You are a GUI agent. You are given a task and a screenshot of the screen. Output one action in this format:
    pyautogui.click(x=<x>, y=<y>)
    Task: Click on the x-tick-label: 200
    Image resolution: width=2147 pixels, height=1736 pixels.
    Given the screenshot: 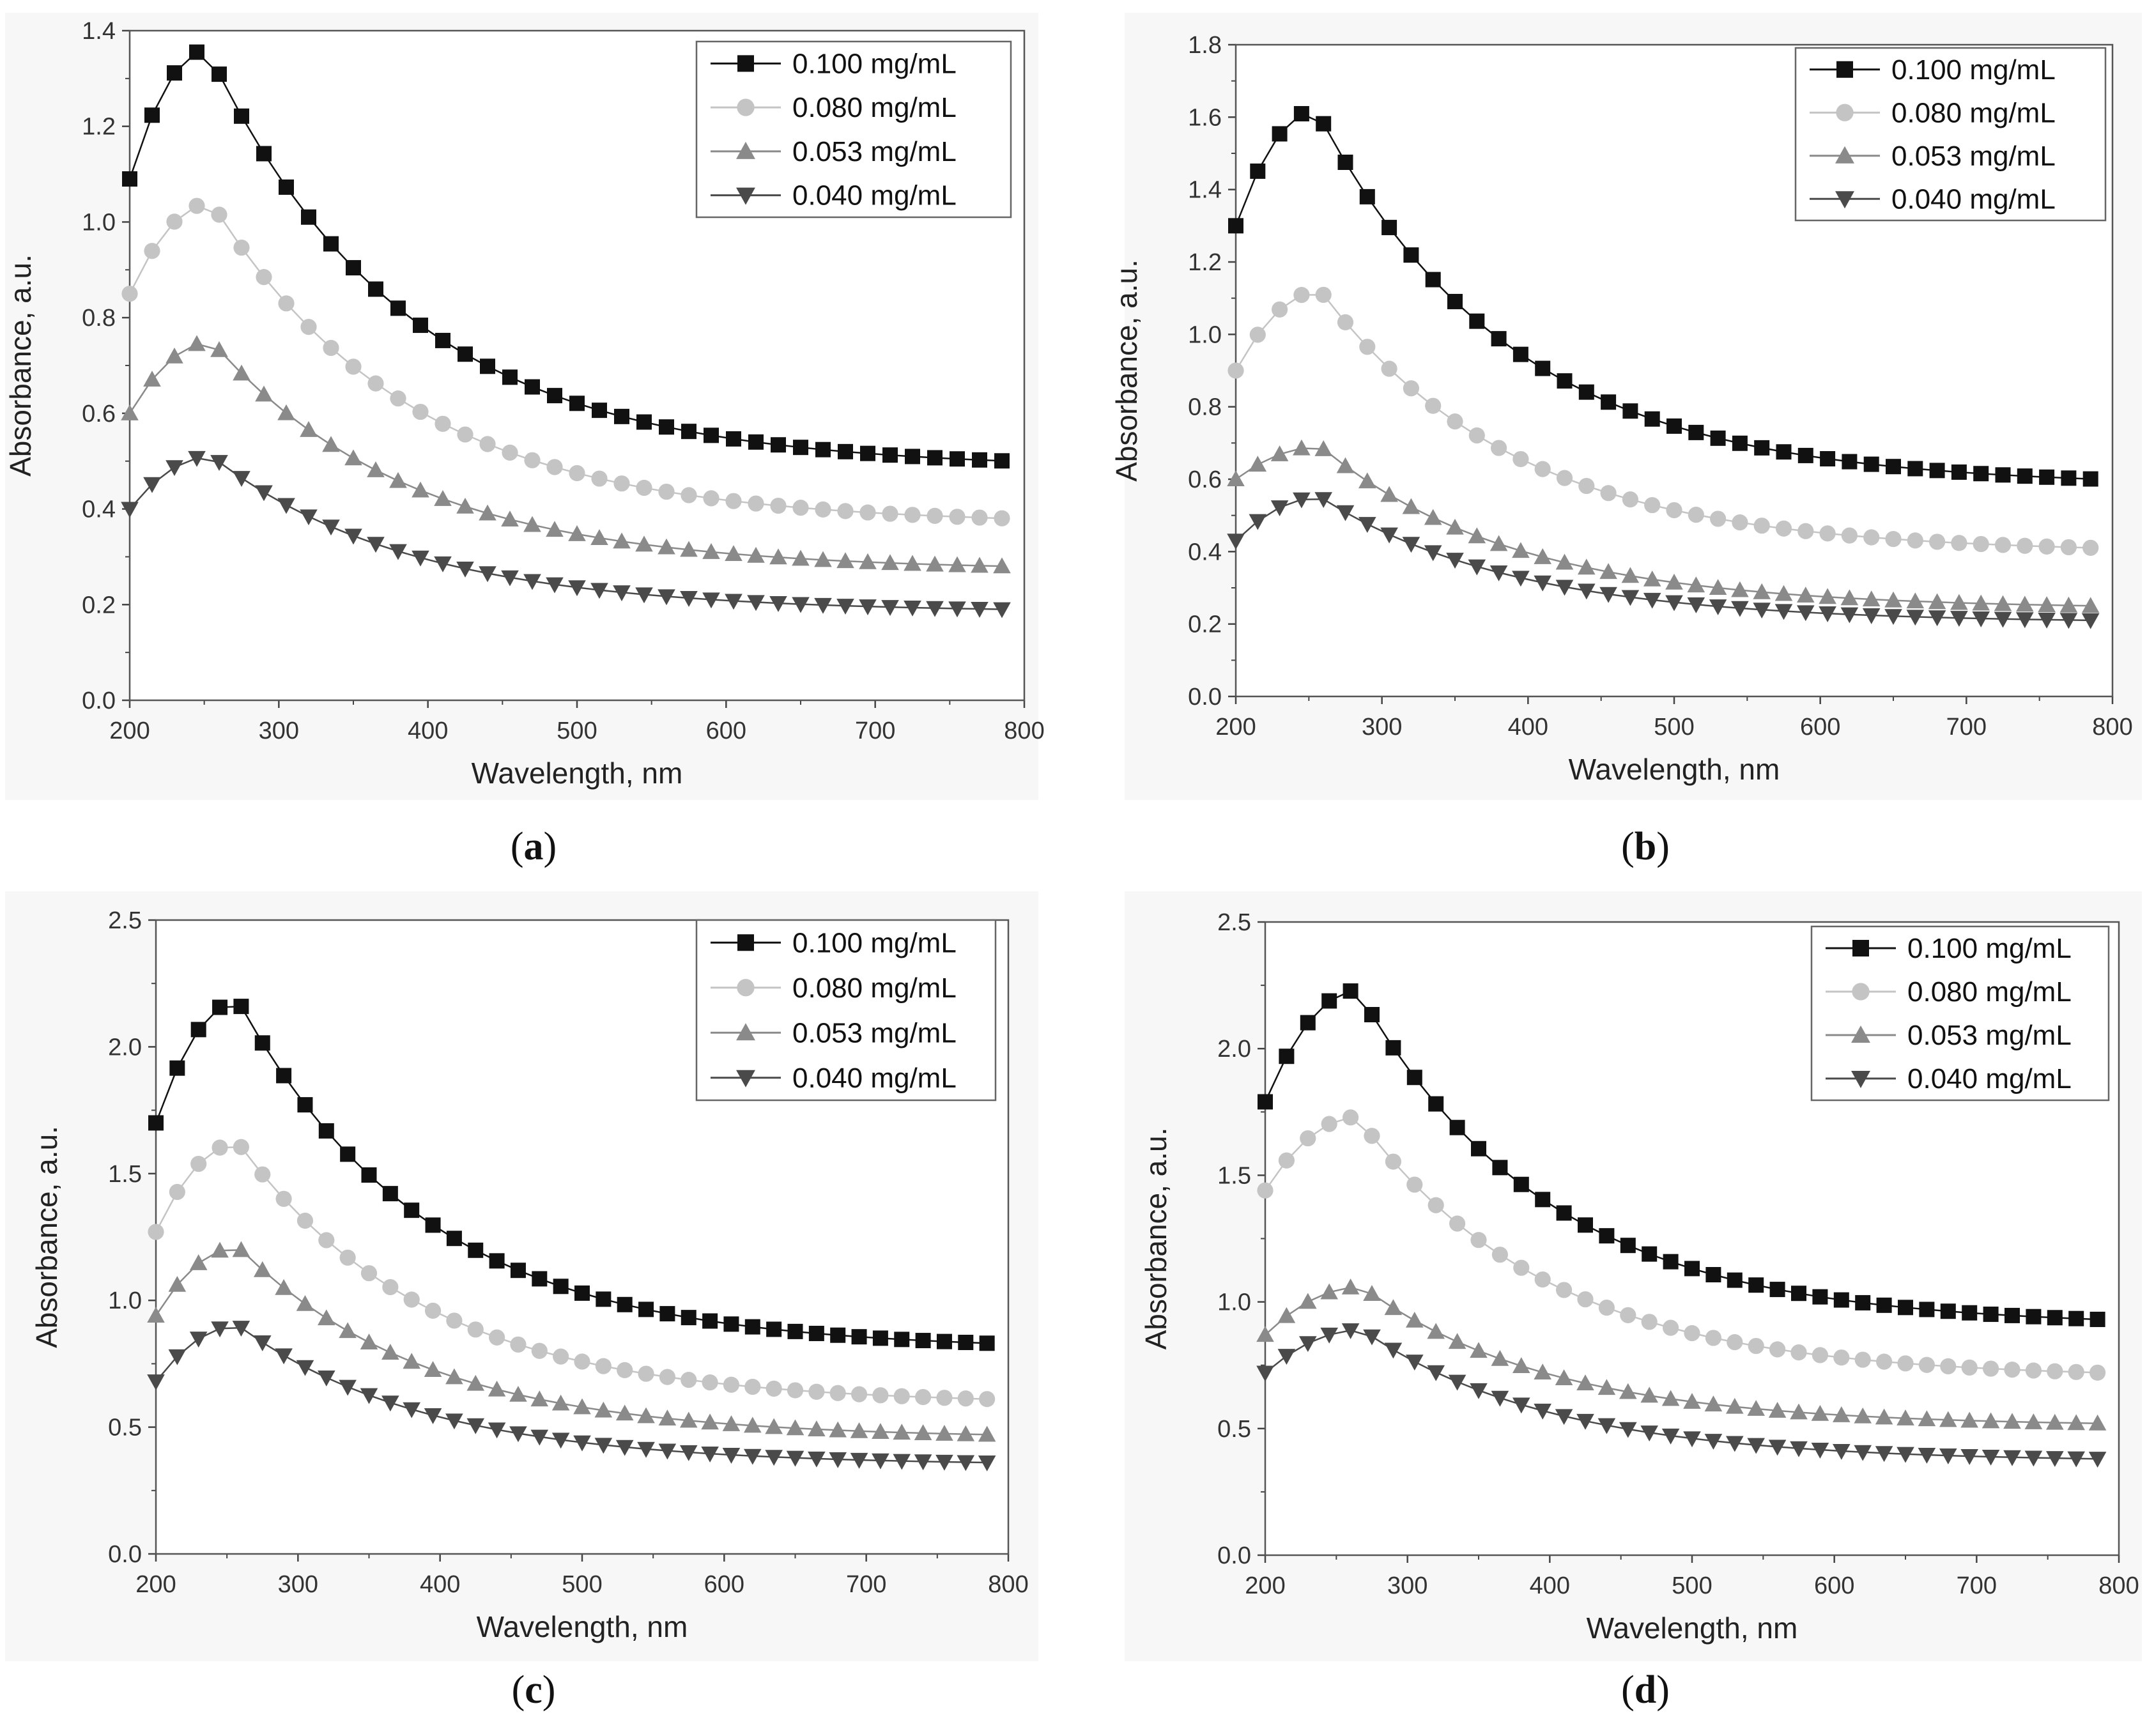 What is the action you would take?
    pyautogui.click(x=1265, y=1586)
    